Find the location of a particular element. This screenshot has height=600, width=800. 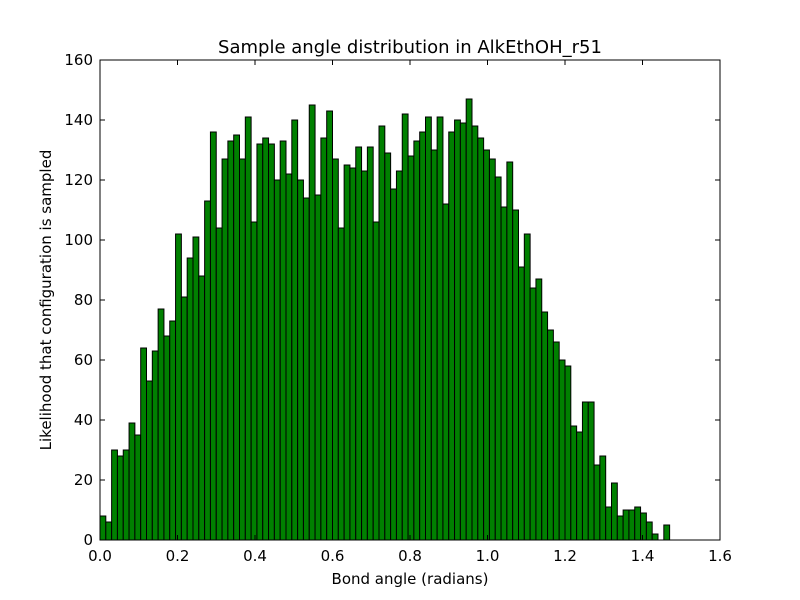

y-tick-label: 40 is located at coordinates (83, 420).